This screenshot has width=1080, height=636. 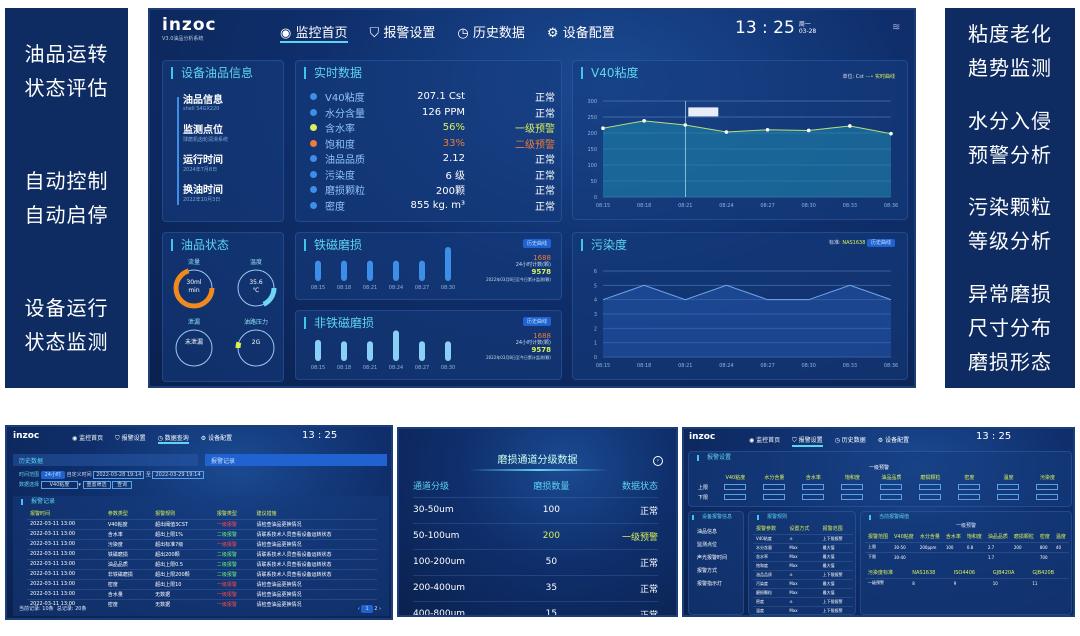 What do you see at coordinates (535, 536) in the screenshot?
I see `table-row: 50-100um 200 一级预警` at bounding box center [535, 536].